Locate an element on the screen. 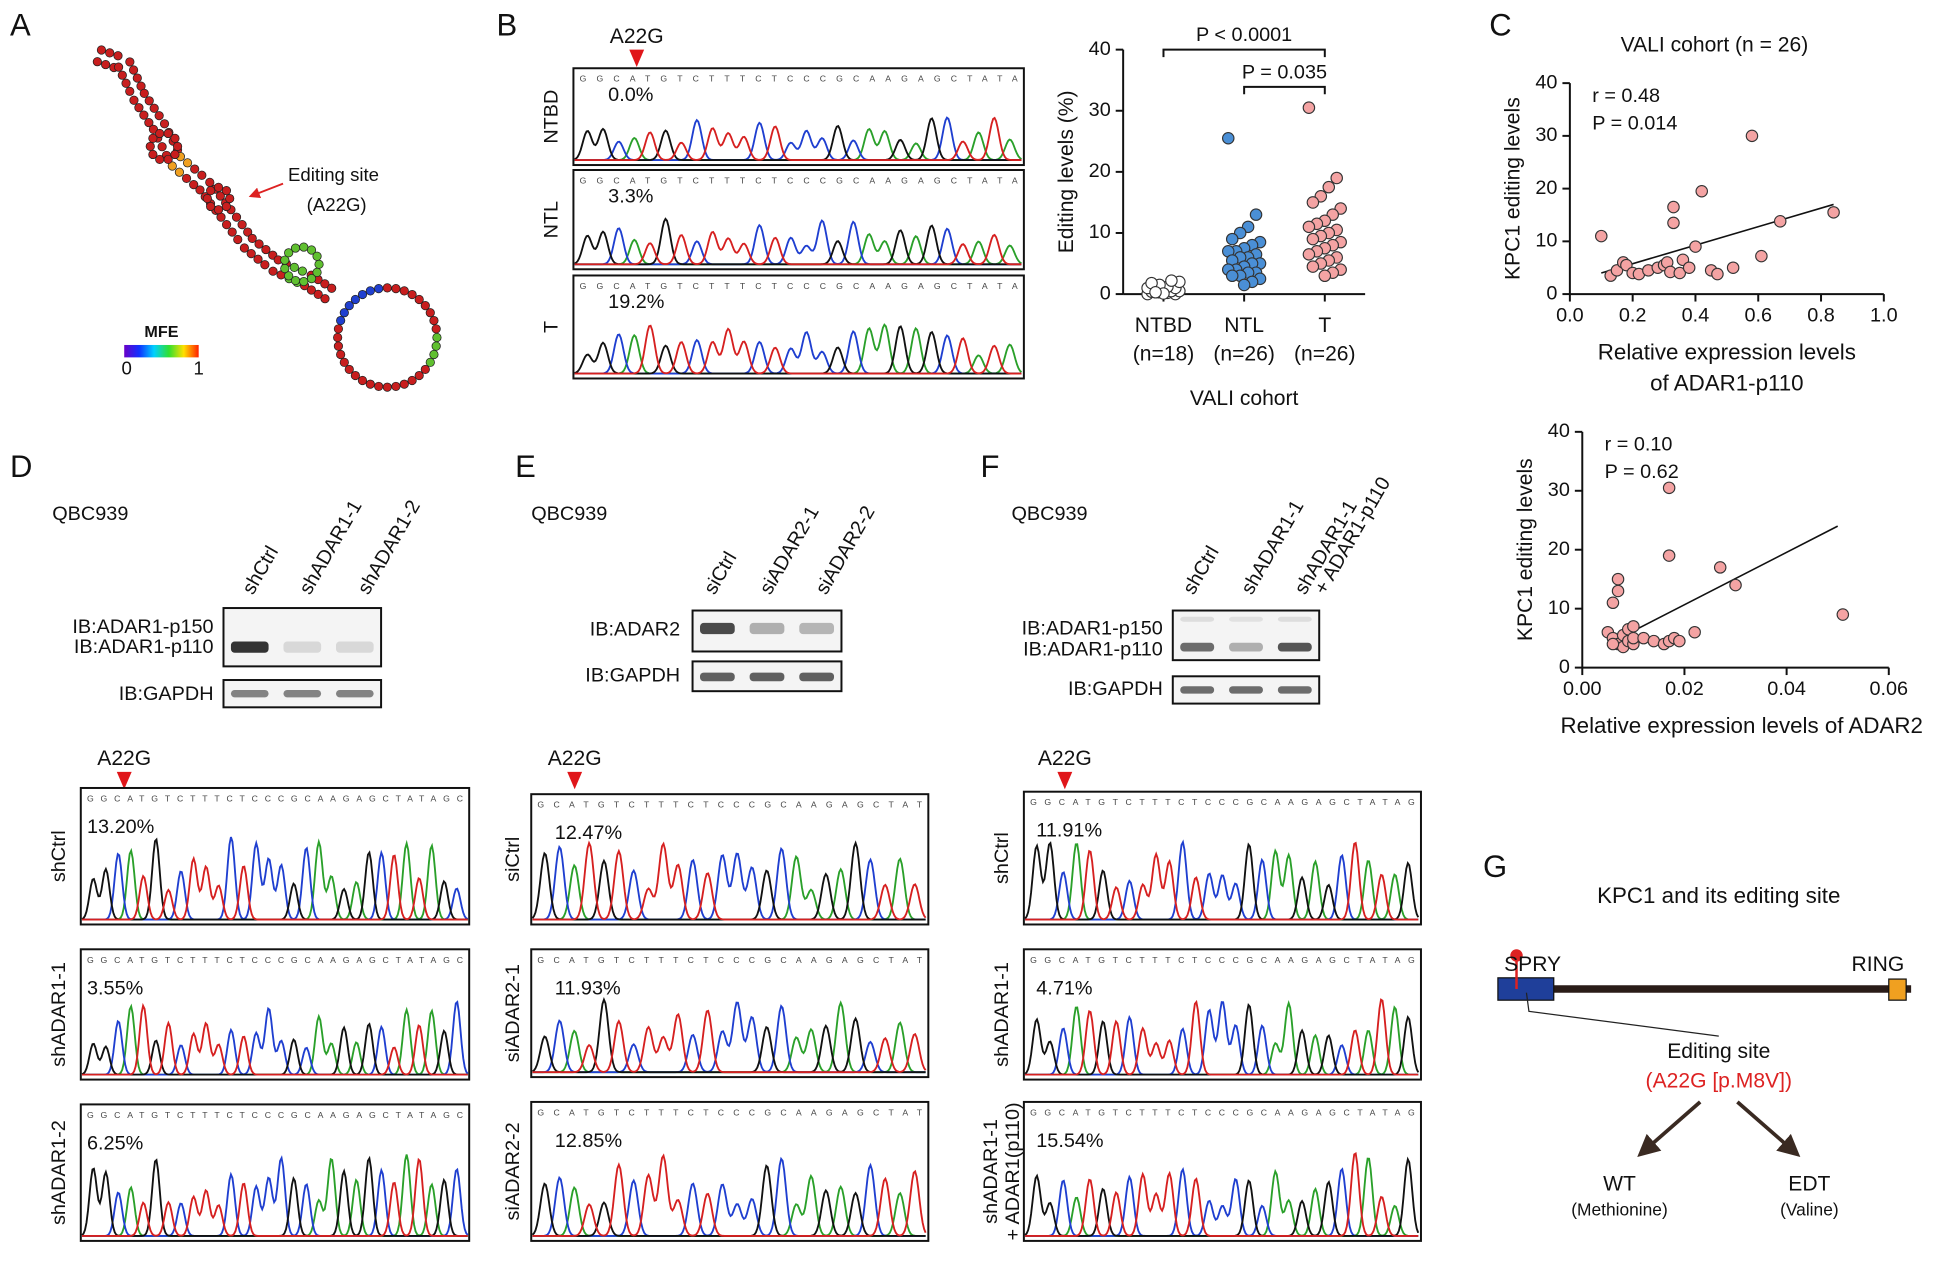  annotation: P < 0.0001 is located at coordinates (1244, 35).